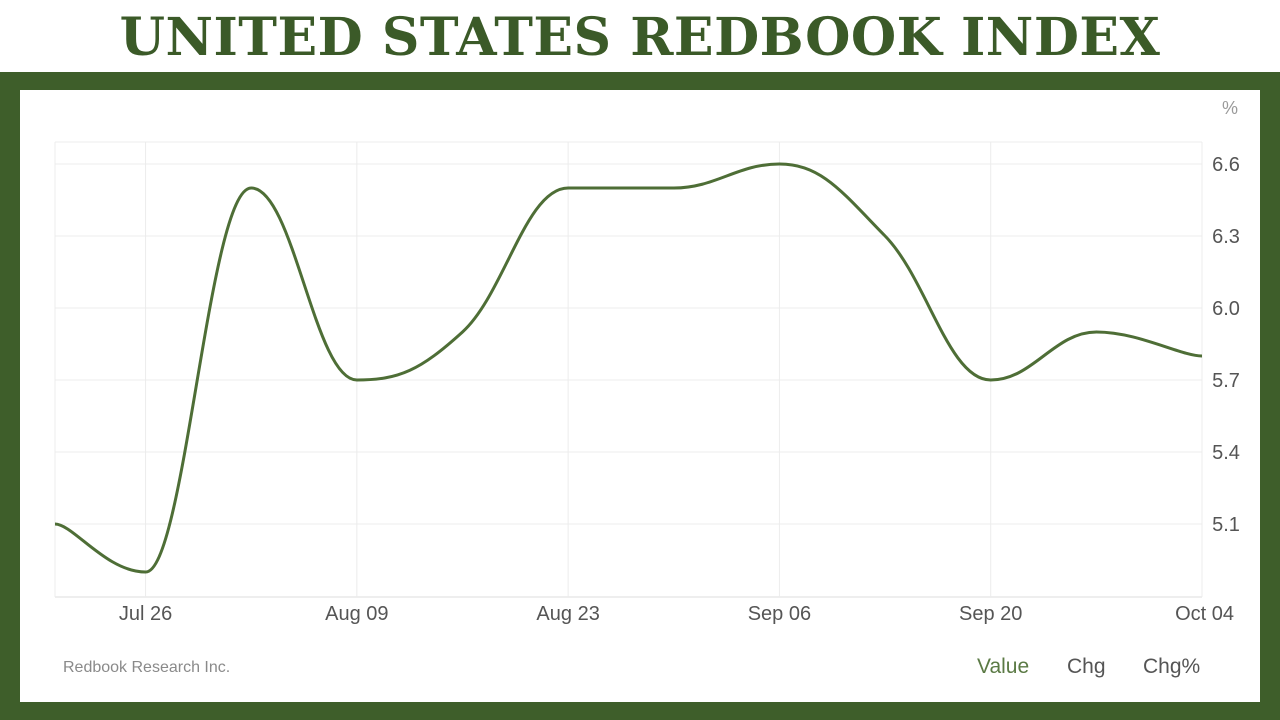 This screenshot has height=720, width=1280. What do you see at coordinates (640, 37) in the screenshot?
I see `page-title: UNITED STATES REDBOOK INDEX` at bounding box center [640, 37].